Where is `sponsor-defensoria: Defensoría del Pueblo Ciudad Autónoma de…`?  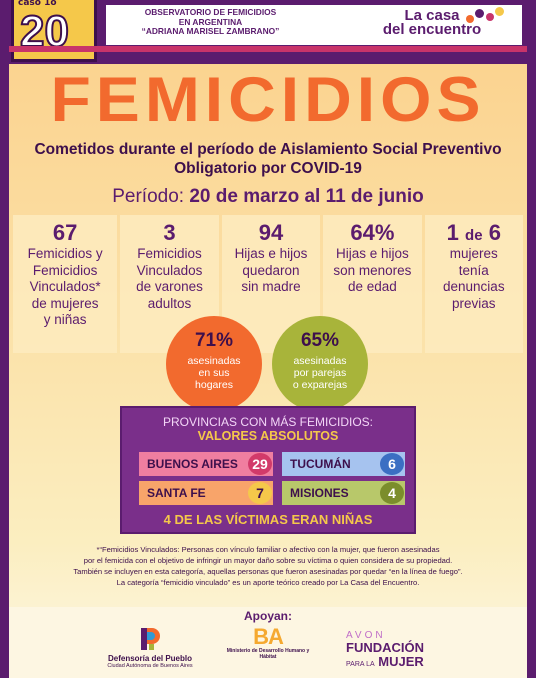 sponsor-defensoria: Defensoría del Pueblo Ciudad Autónoma de… is located at coordinates (150, 647).